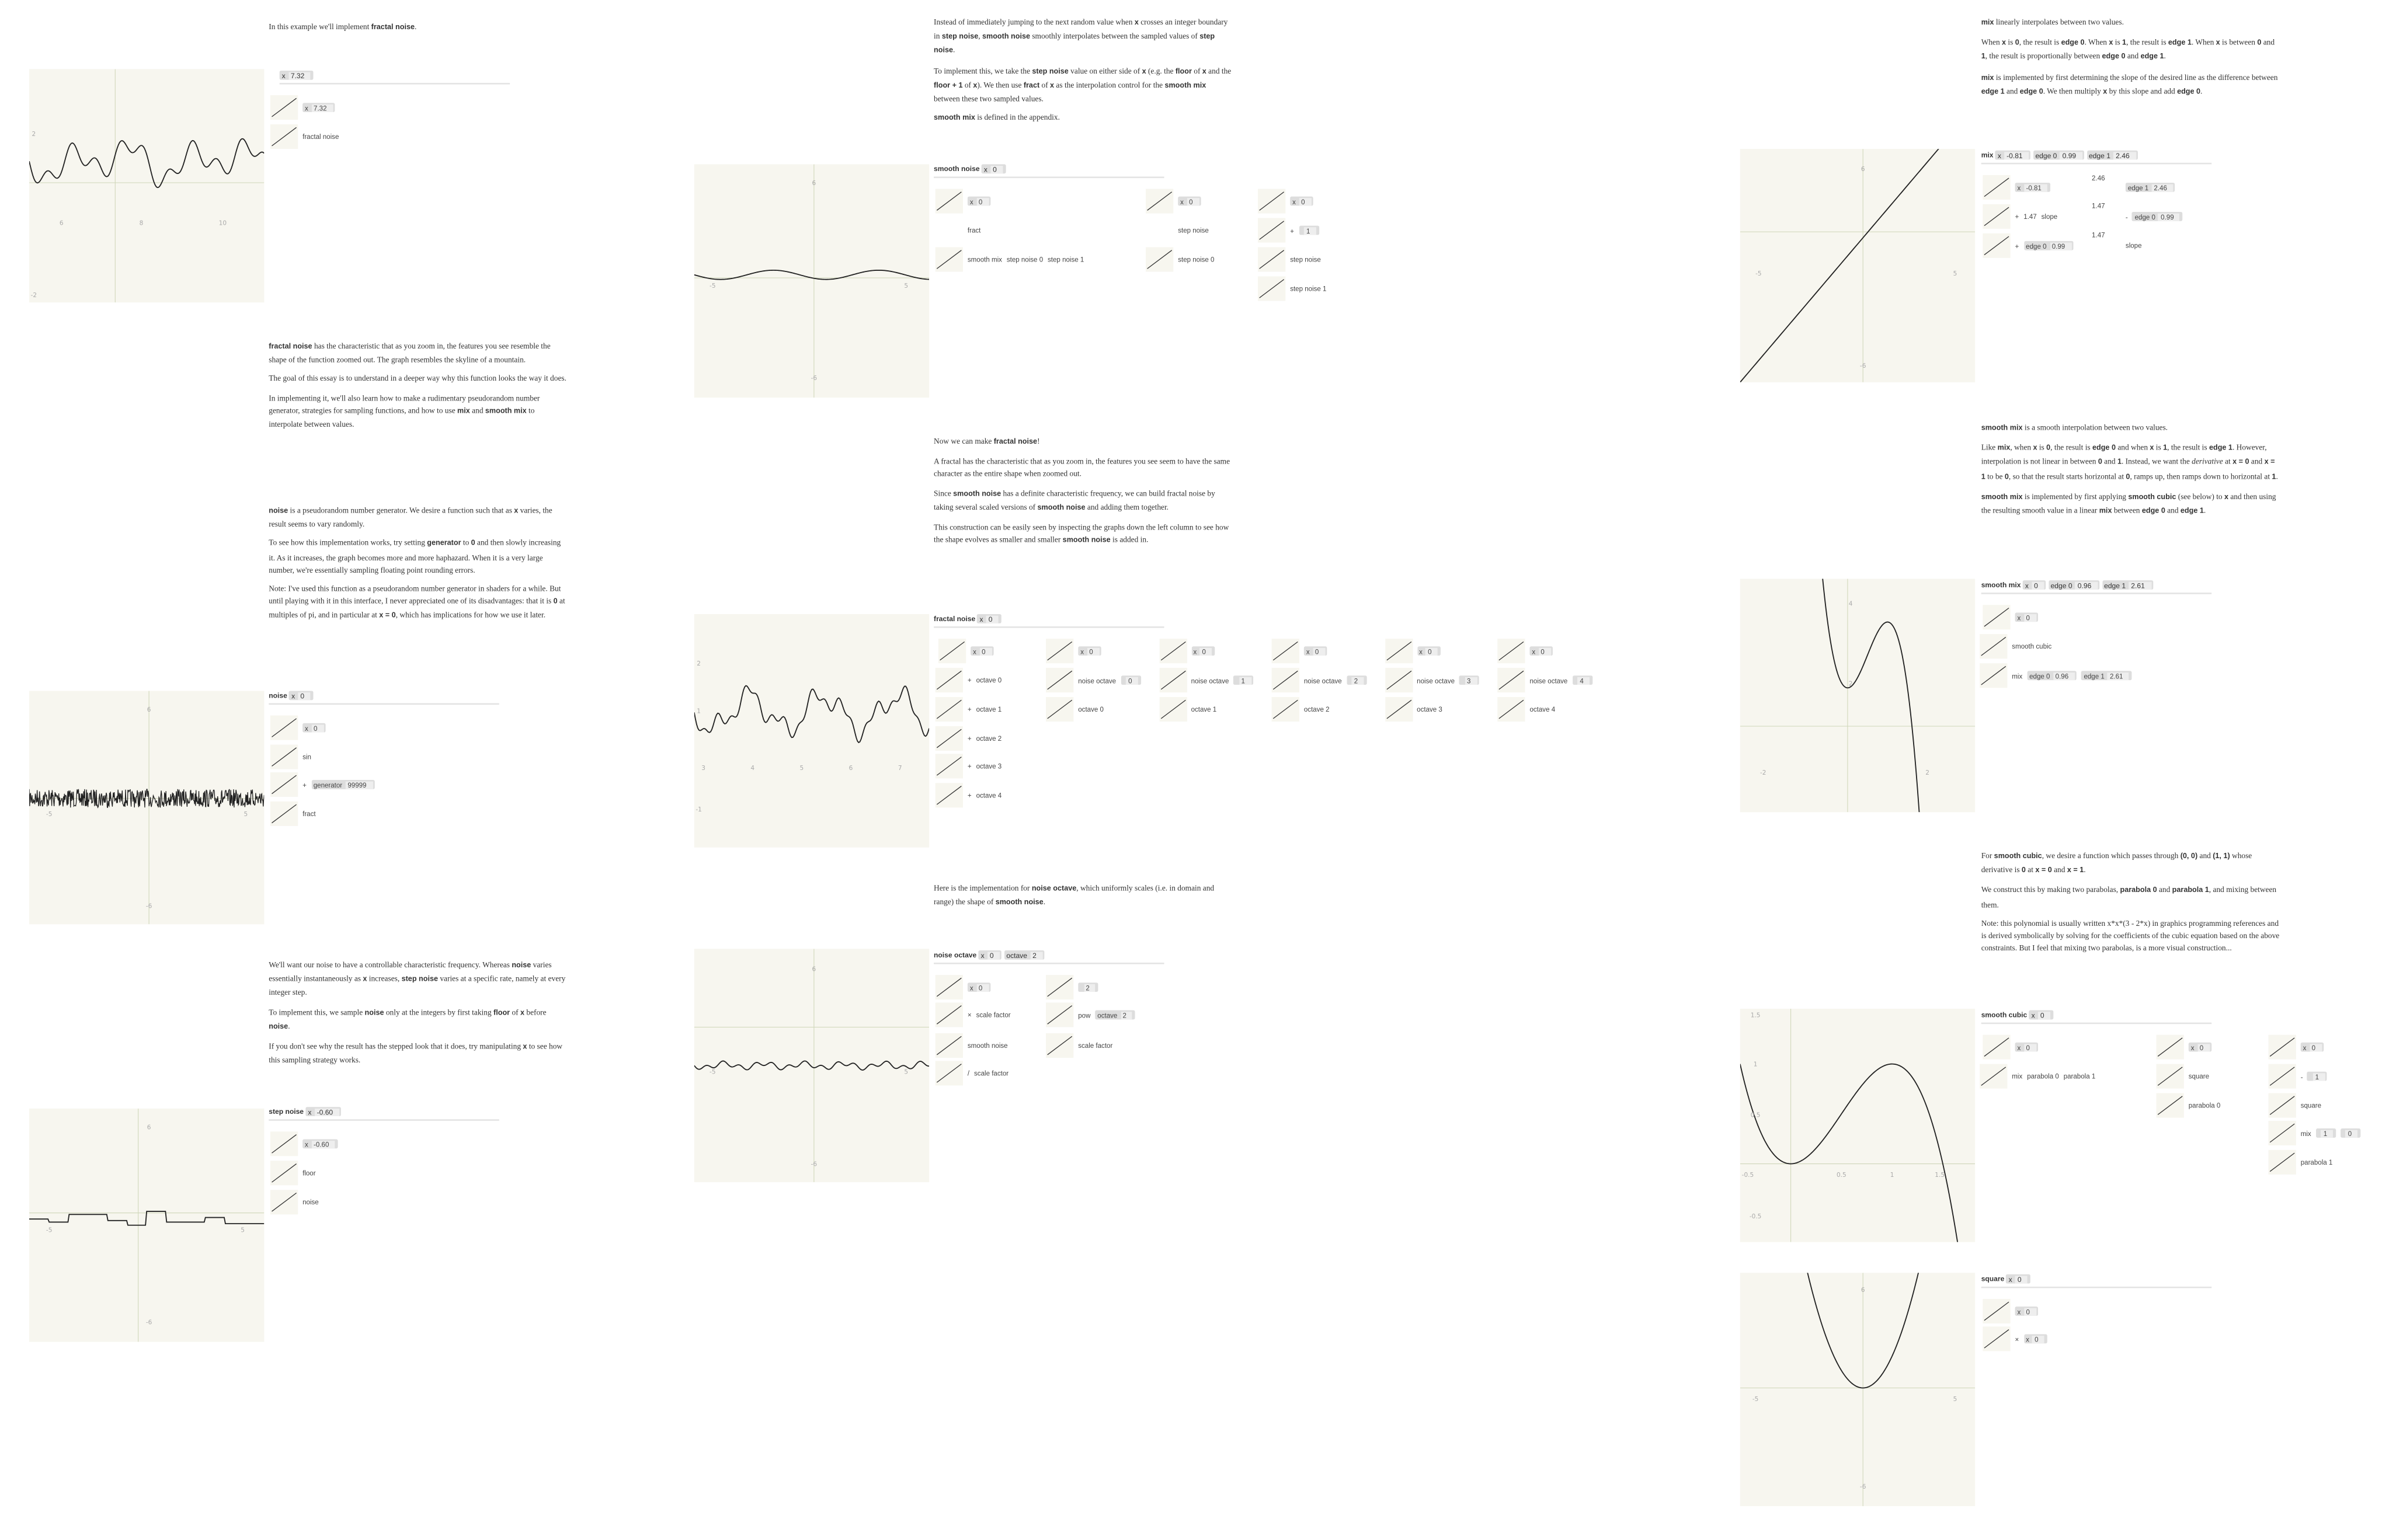  What do you see at coordinates (2035, 187) in the screenshot?
I see `param-value: -0.81` at bounding box center [2035, 187].